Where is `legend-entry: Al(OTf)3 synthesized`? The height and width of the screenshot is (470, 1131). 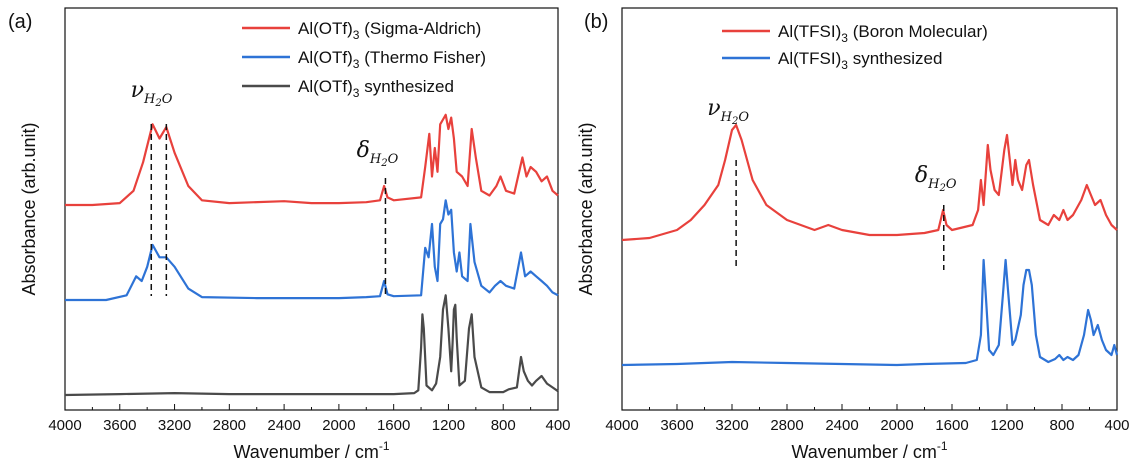
legend-entry: Al(OTf)3 synthesized is located at coordinates (376, 88).